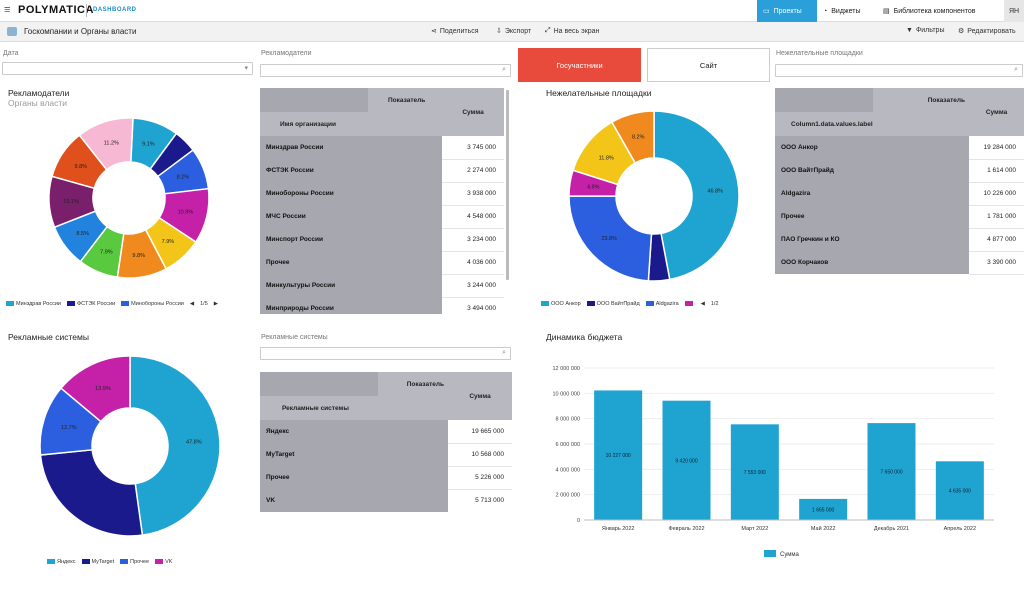  I want to click on table-row: Минспорт России 3 234 000, so click(382, 240).